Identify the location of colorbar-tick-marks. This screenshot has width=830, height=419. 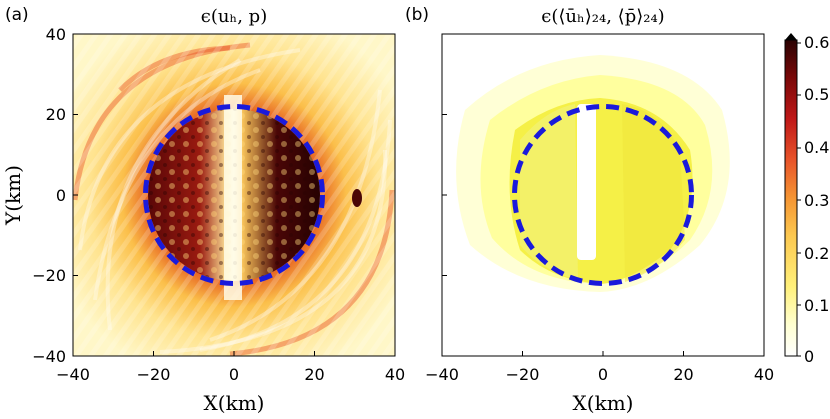
(799, 199).